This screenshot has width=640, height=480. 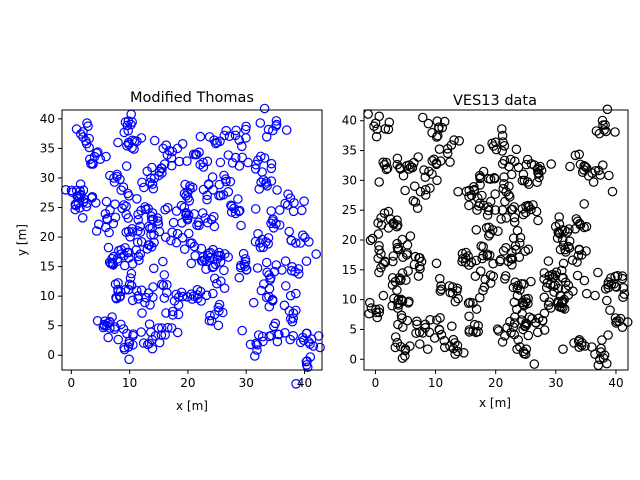 I want to click on x-tick-label: 10, so click(x=129, y=383).